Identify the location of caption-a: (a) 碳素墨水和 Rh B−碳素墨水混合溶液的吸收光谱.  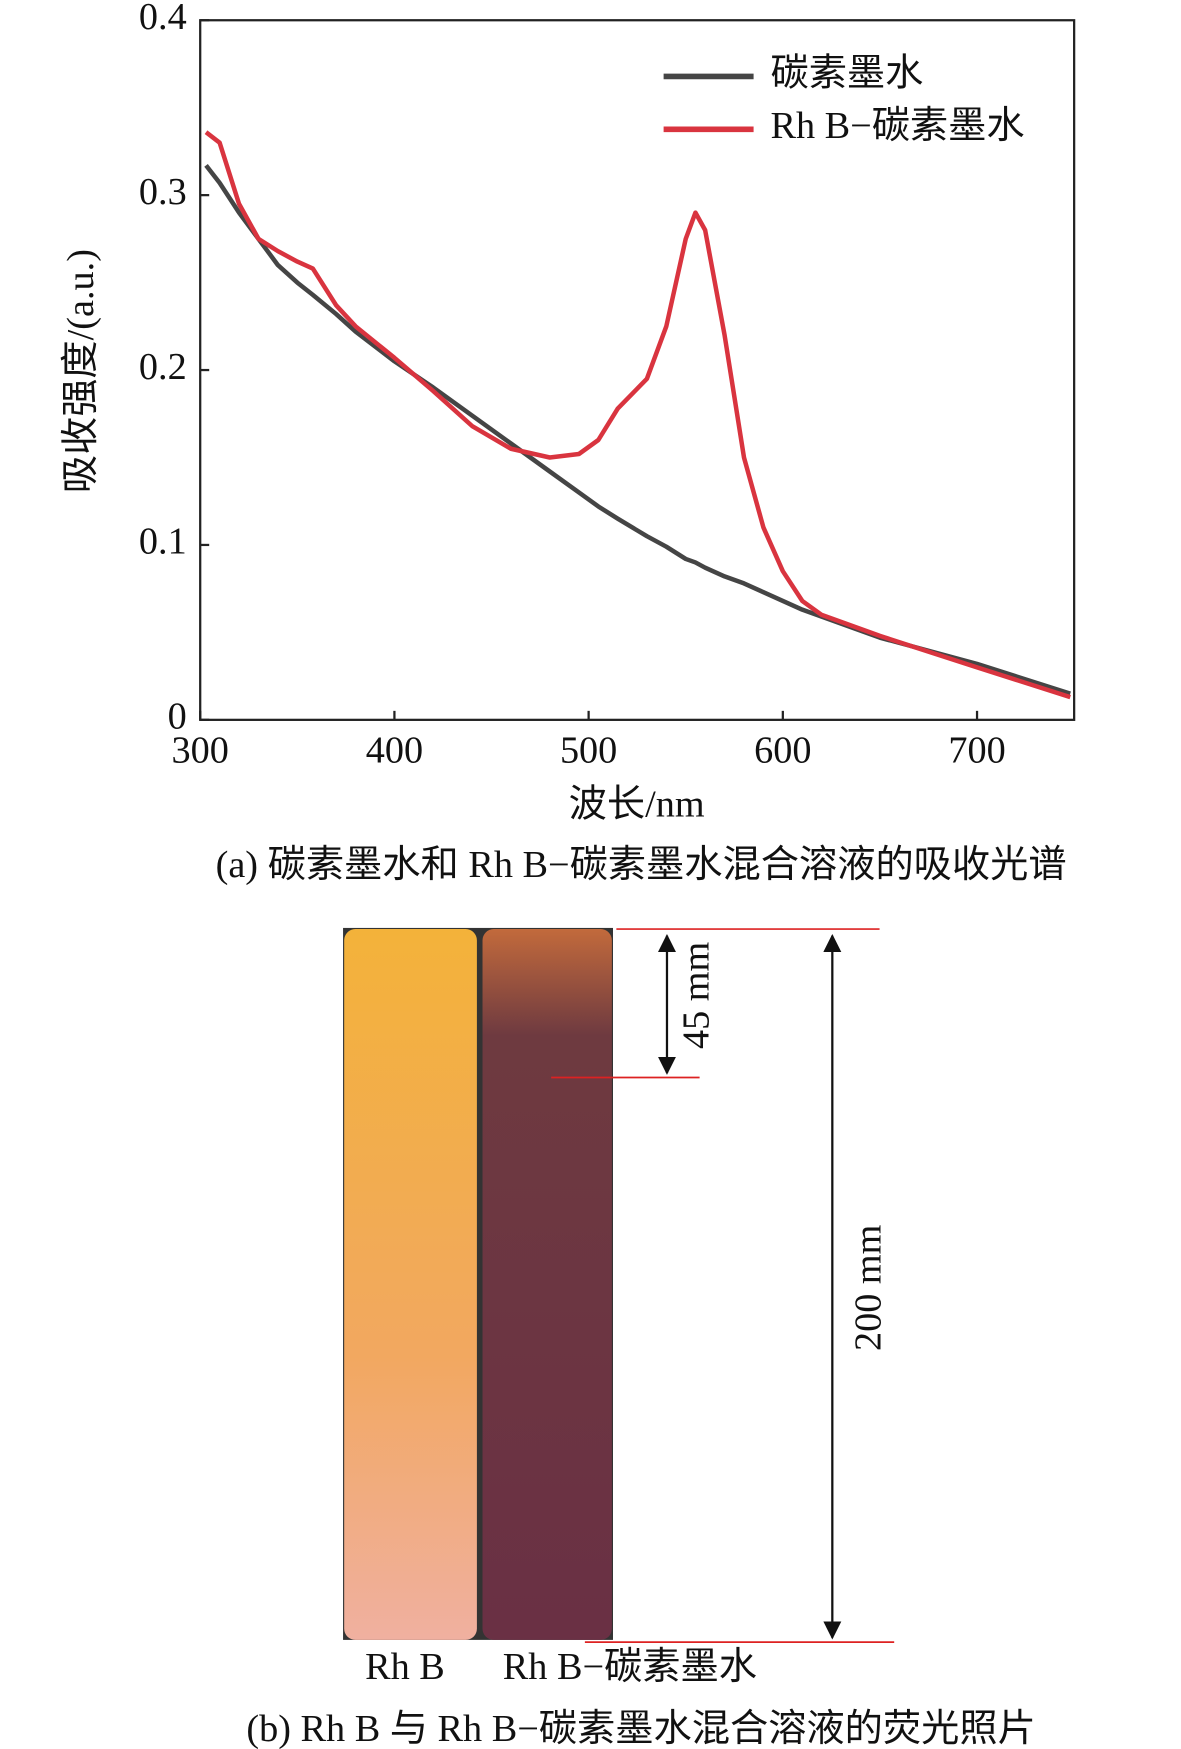
(641, 864).